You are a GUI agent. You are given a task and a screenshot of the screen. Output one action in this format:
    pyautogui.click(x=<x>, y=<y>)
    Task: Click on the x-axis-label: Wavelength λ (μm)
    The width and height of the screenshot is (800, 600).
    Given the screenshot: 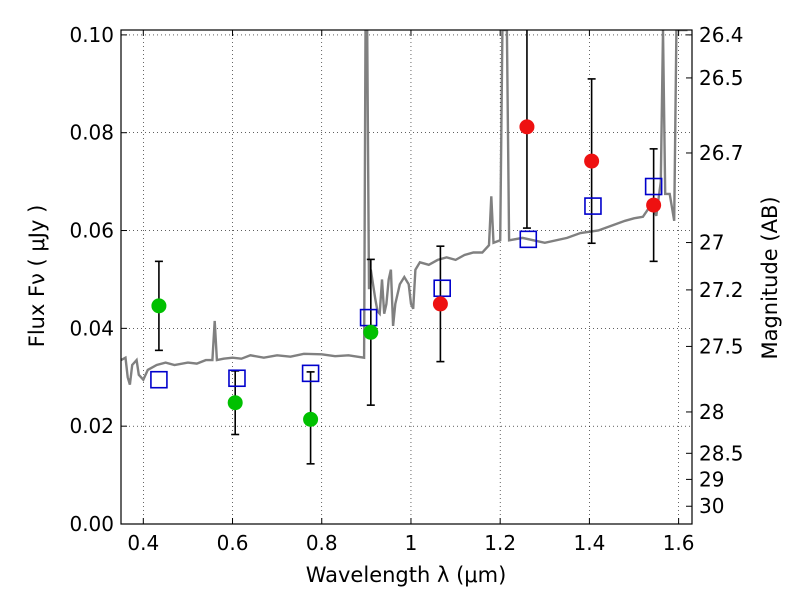 What is the action you would take?
    pyautogui.click(x=406, y=575)
    